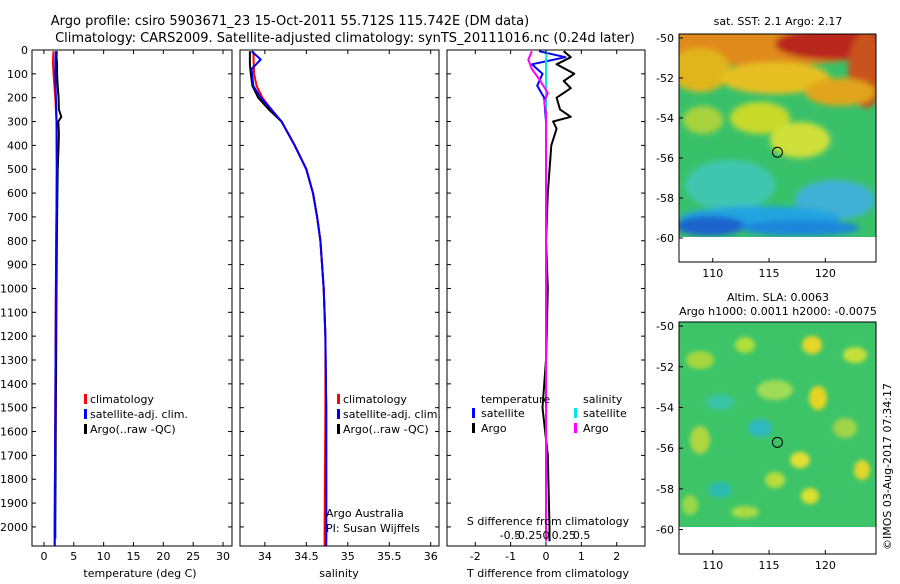 The height and width of the screenshot is (584, 900). I want to click on x-tick-label: -2, so click(475, 556).